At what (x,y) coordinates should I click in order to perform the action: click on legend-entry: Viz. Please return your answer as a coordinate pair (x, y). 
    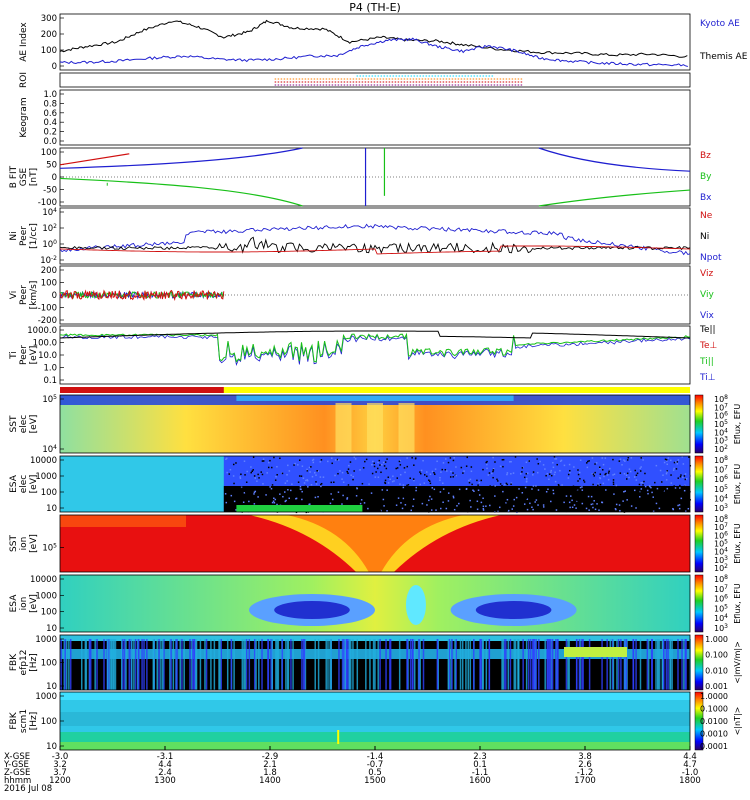
    Looking at the image, I should click on (706, 274).